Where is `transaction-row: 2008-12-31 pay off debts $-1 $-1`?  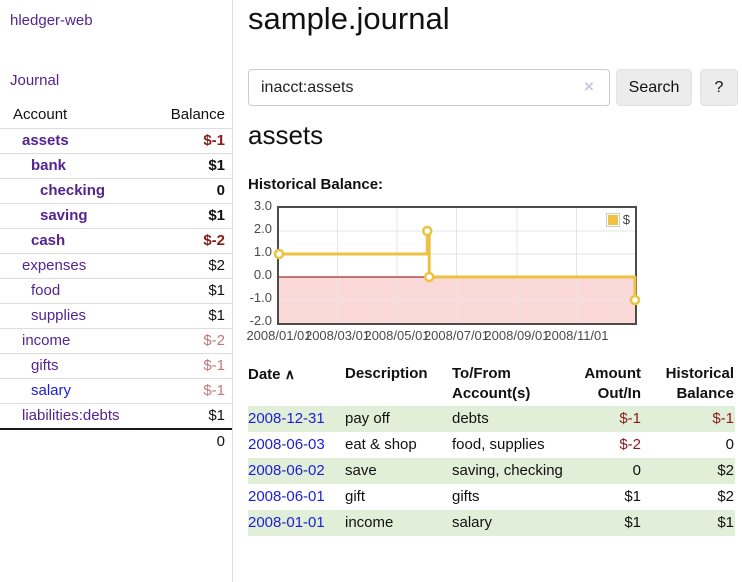 transaction-row: 2008-12-31 pay off debts $-1 $-1 is located at coordinates (491, 419).